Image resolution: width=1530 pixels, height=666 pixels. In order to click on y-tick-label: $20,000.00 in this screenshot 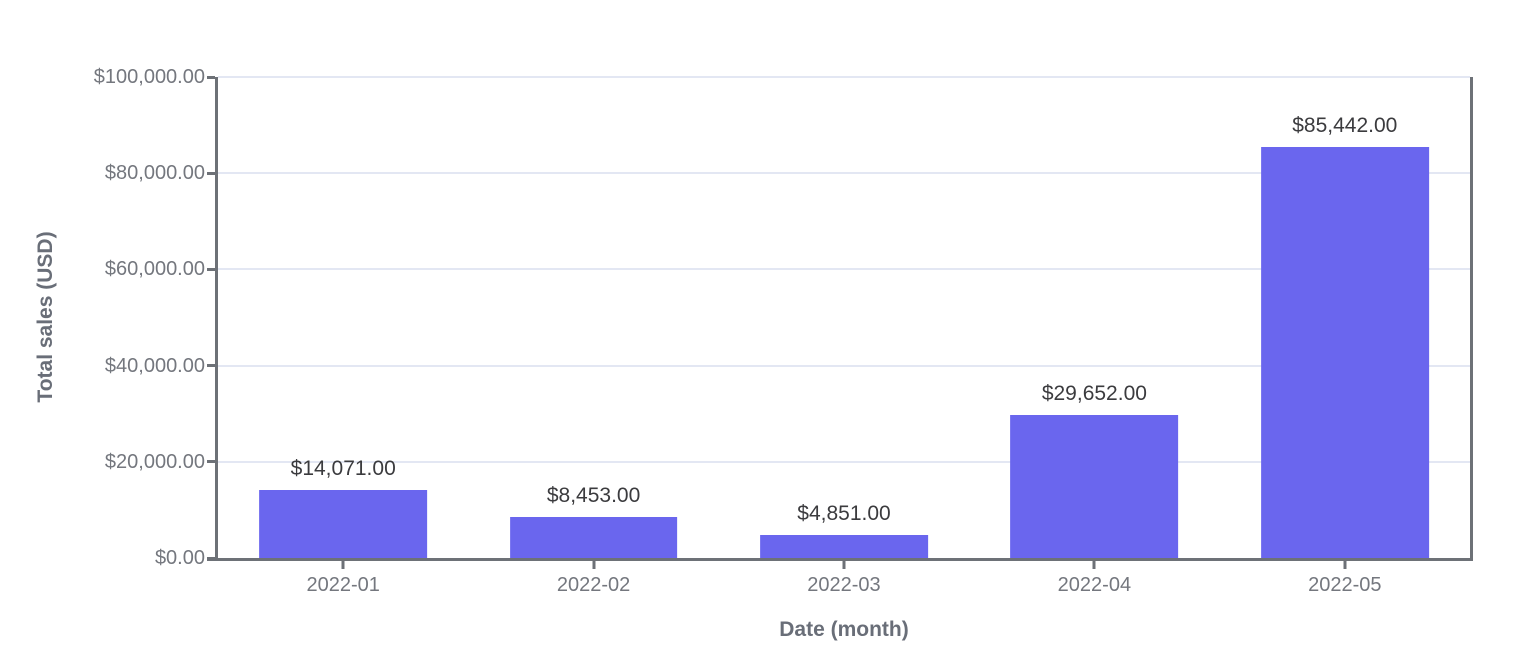, I will do `click(154, 461)`.